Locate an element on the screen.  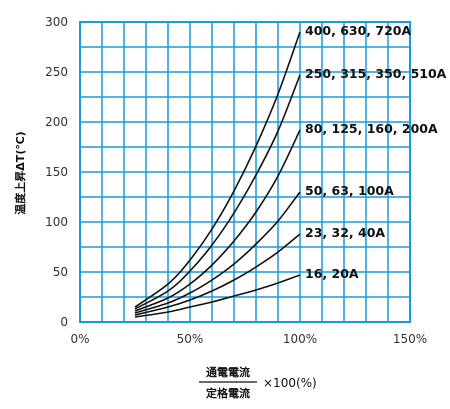
x-axis-label-numerator: 通電電流 is located at coordinates (228, 372).